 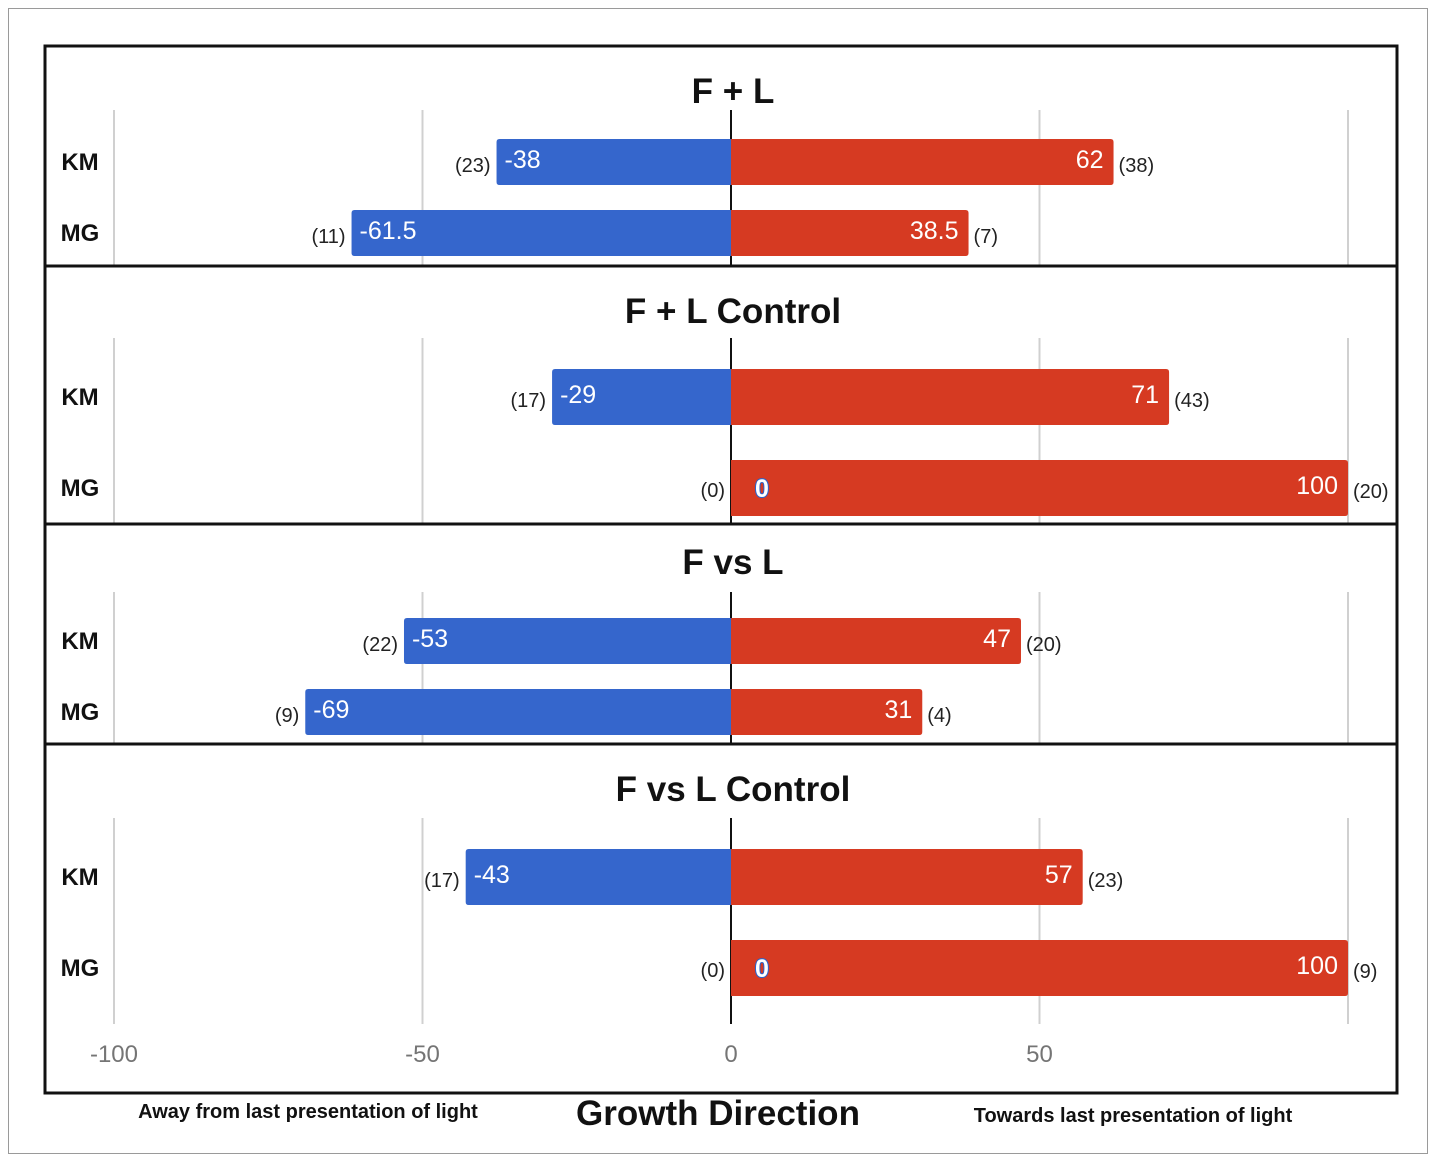 I want to click on towards-count-label: (7), so click(x=986, y=237).